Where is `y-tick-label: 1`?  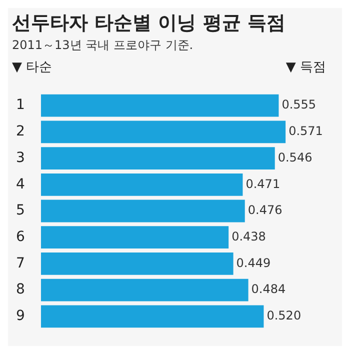
y-tick-label: 1 is located at coordinates (20, 105).